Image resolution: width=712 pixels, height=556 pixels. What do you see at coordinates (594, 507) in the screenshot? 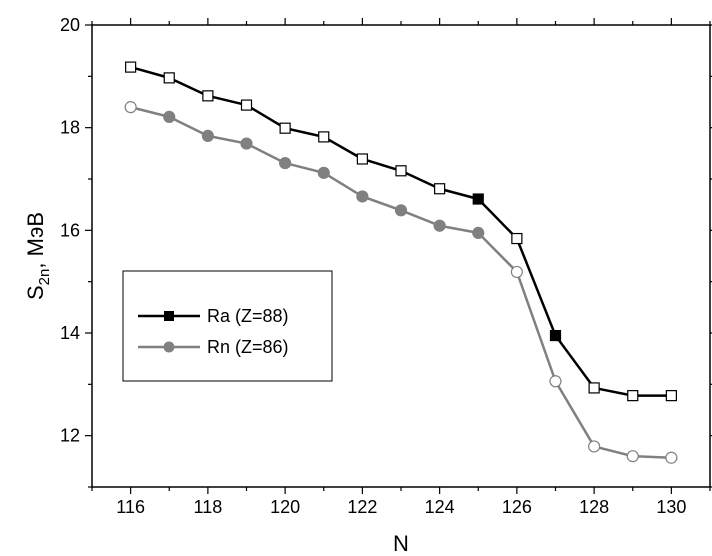
I see `x-tick-label: 128` at bounding box center [594, 507].